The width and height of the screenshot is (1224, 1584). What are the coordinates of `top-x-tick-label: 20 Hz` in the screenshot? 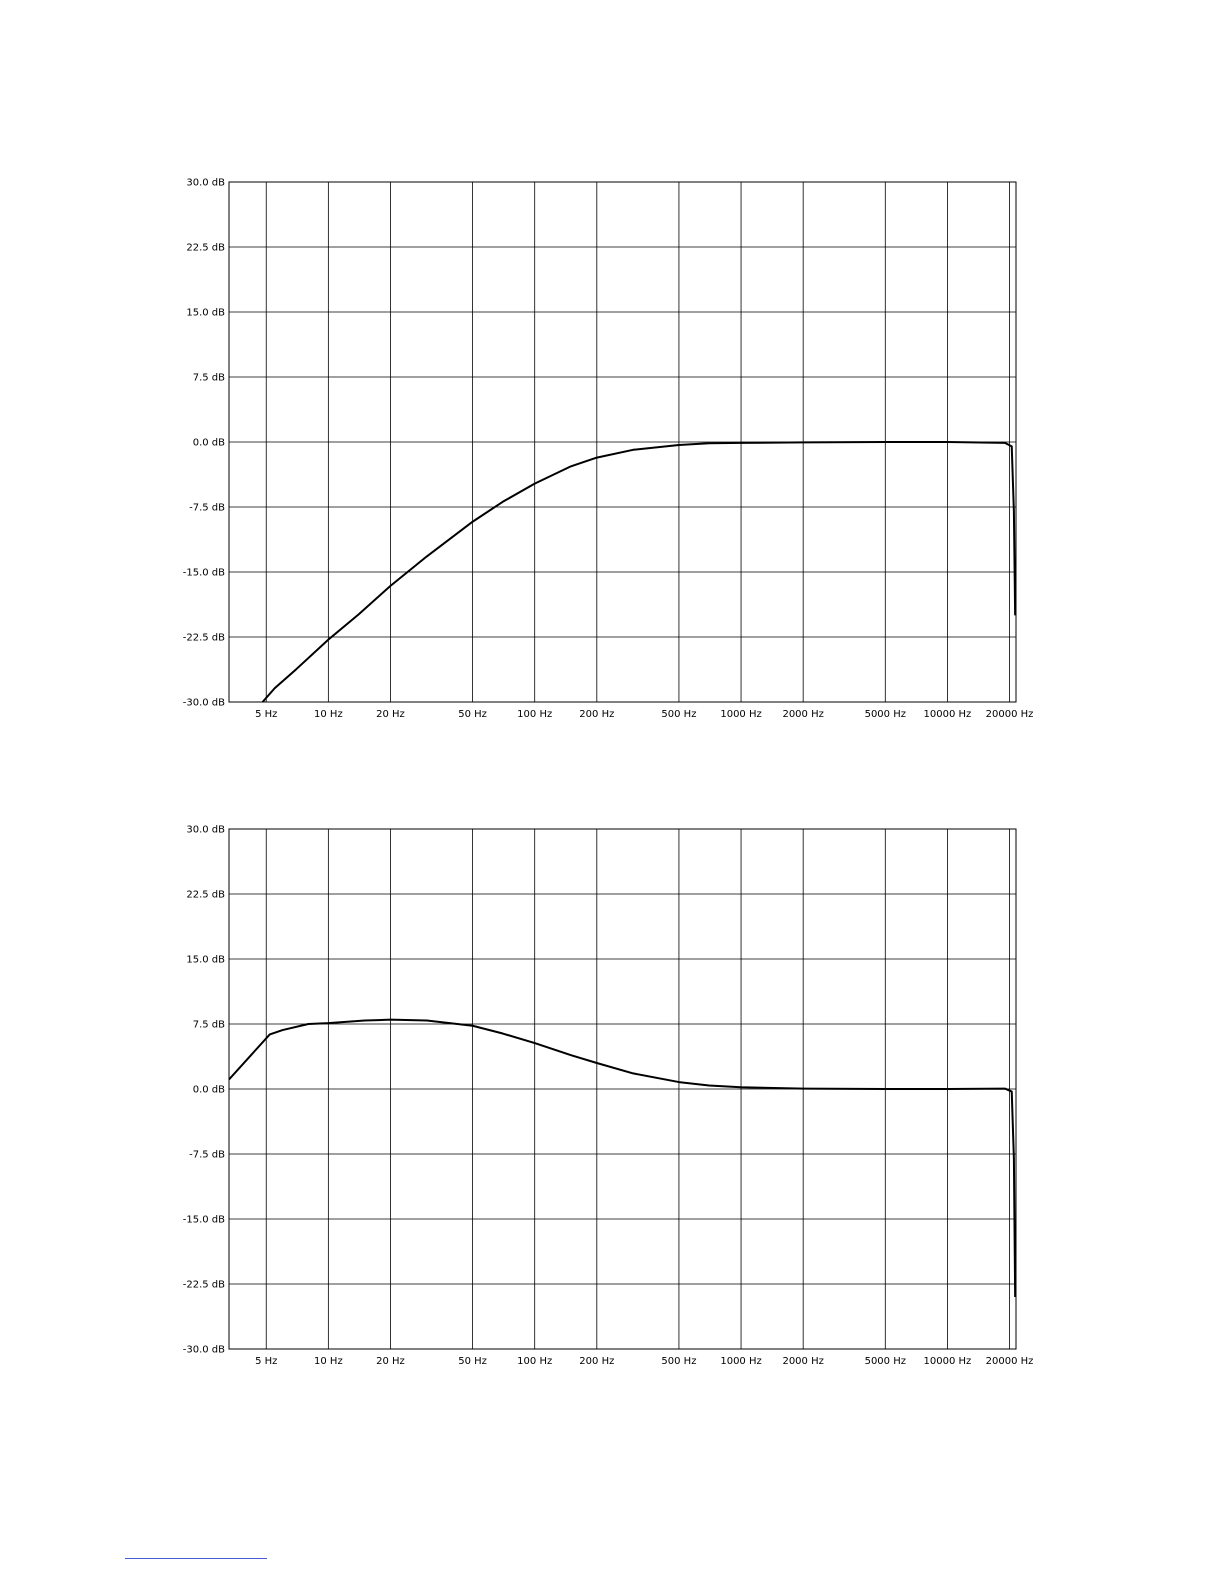 It's located at (390, 714).